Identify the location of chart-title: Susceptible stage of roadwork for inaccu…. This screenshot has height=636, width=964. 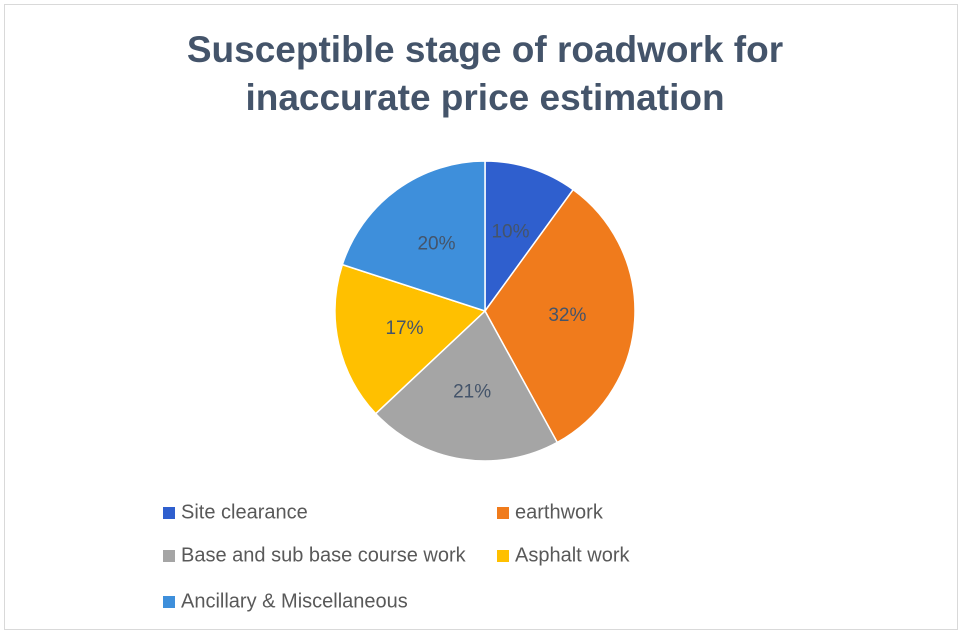
(485, 73).